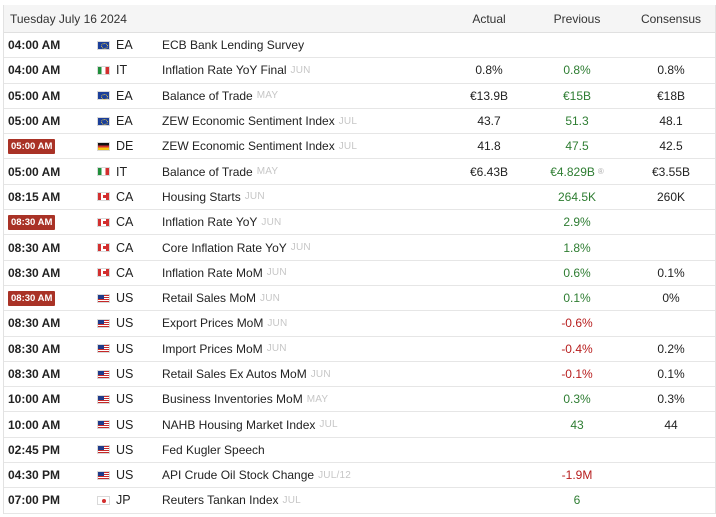 The image size is (716, 517). What do you see at coordinates (224, 70) in the screenshot?
I see `event-name-link: Inflation Rate YoY Final` at bounding box center [224, 70].